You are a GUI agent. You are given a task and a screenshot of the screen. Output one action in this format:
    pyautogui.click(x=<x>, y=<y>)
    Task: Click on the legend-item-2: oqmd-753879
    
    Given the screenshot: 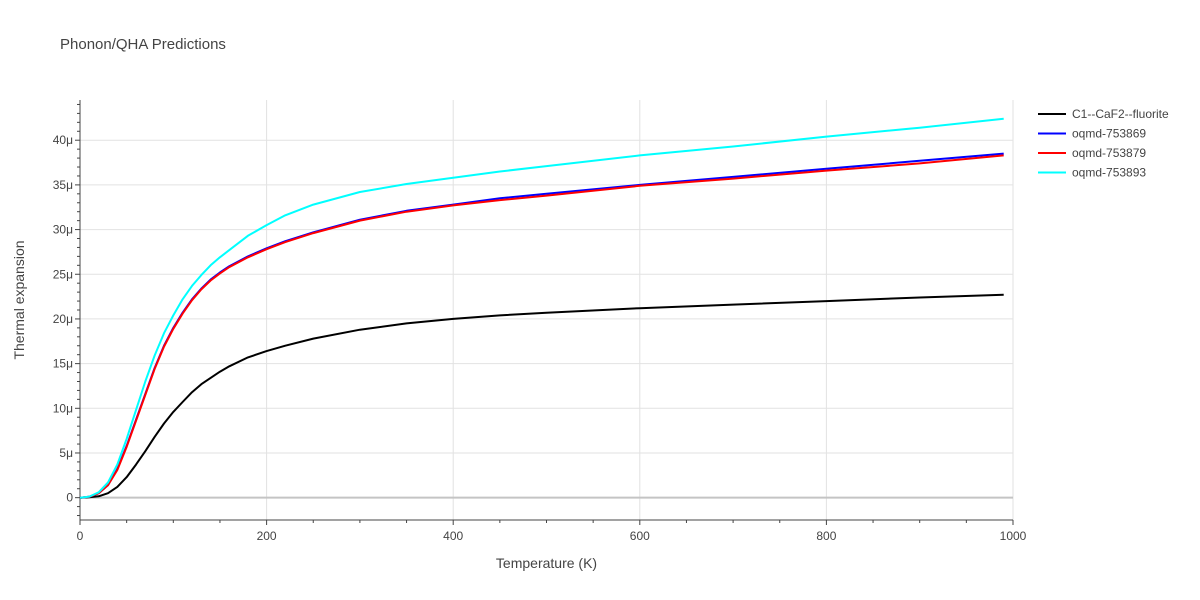 What is the action you would take?
    pyautogui.click(x=1092, y=153)
    